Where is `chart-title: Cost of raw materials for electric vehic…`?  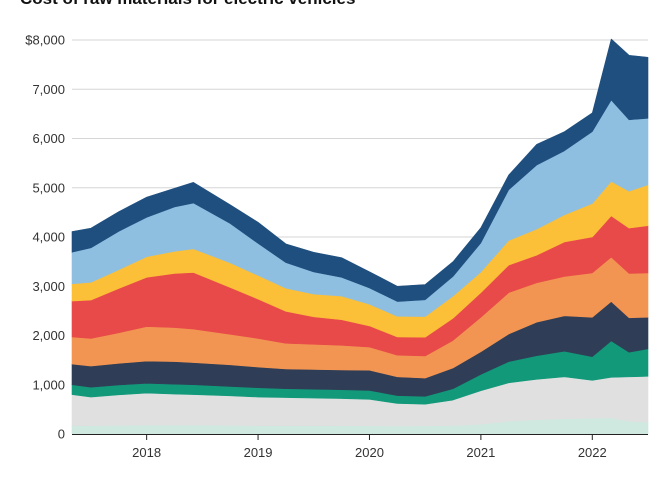
chart-title: Cost of raw materials for electric vehic… is located at coordinates (187, 4).